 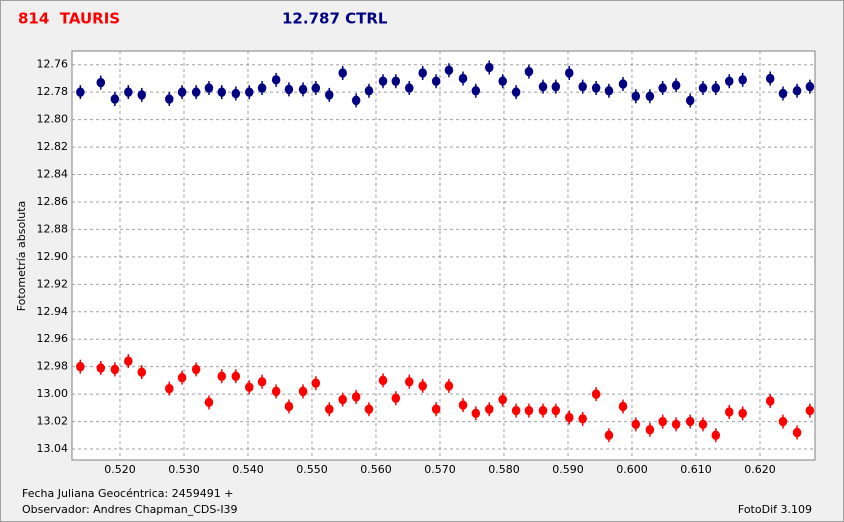 What do you see at coordinates (53, 338) in the screenshot?
I see `y-tick-label: 12.96` at bounding box center [53, 338].